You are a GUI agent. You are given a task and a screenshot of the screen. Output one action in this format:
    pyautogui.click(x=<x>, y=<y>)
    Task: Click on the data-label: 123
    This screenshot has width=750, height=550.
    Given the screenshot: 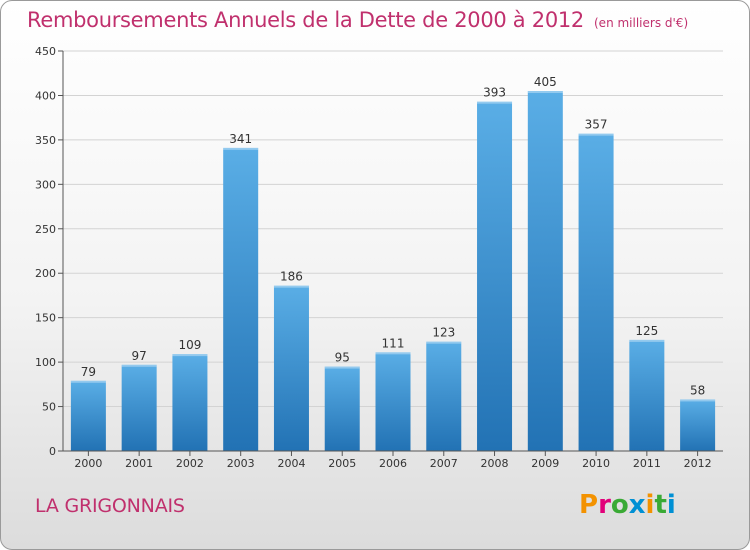 What is the action you would take?
    pyautogui.click(x=443, y=333)
    